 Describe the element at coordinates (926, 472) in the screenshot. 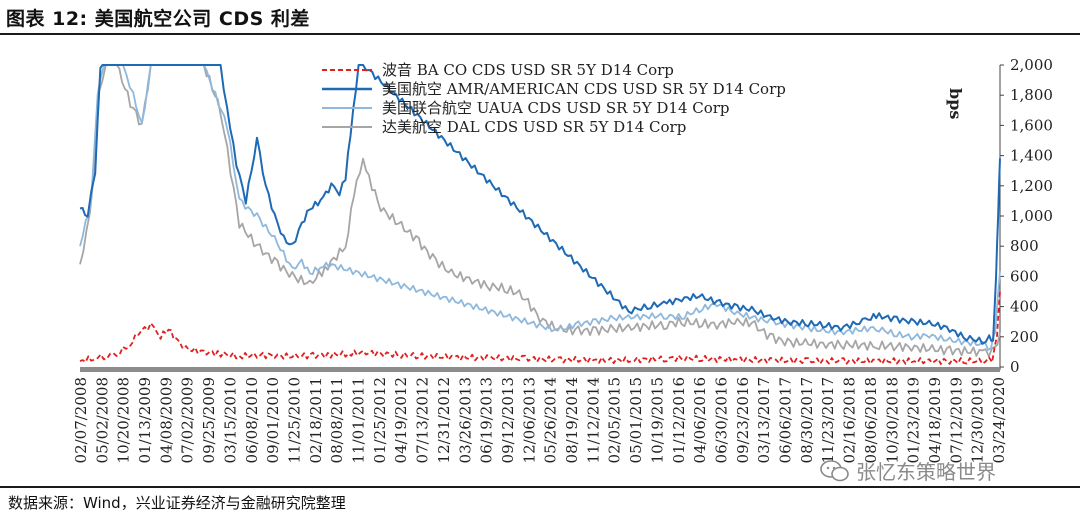

I see `watermark-text: 张忆东策略世界` at that location.